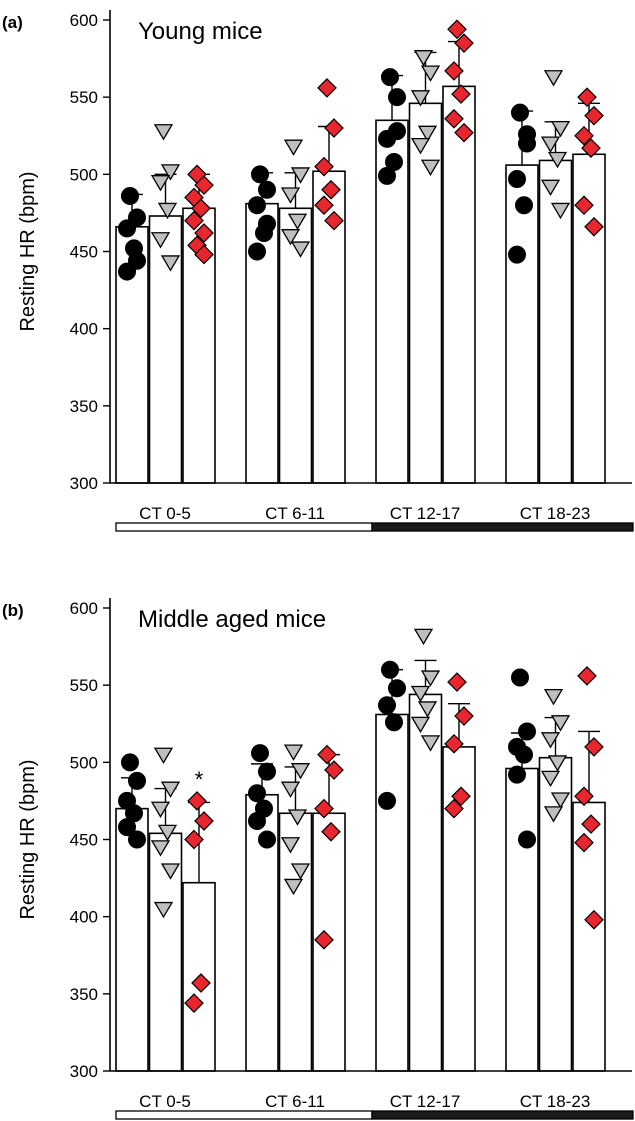 This screenshot has height=1121, width=635. What do you see at coordinates (295, 1101) in the screenshot?
I see `x-tick-label: CT 6-11` at bounding box center [295, 1101].